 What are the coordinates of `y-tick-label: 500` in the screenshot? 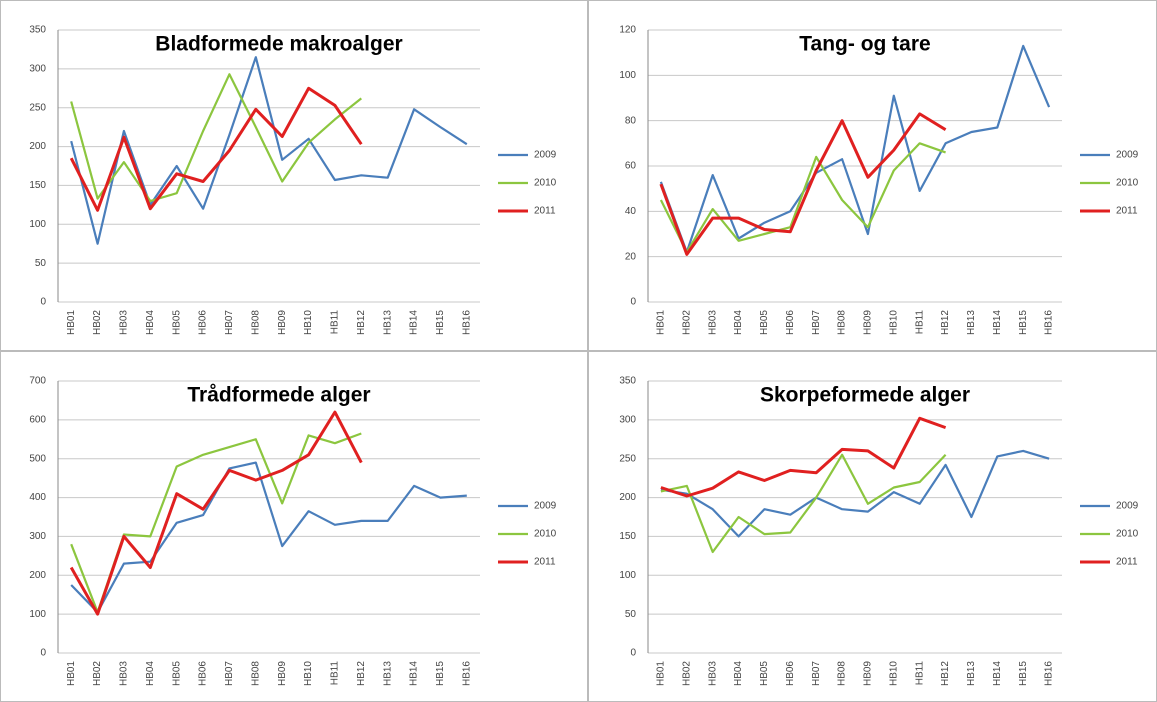 It's located at (37, 458).